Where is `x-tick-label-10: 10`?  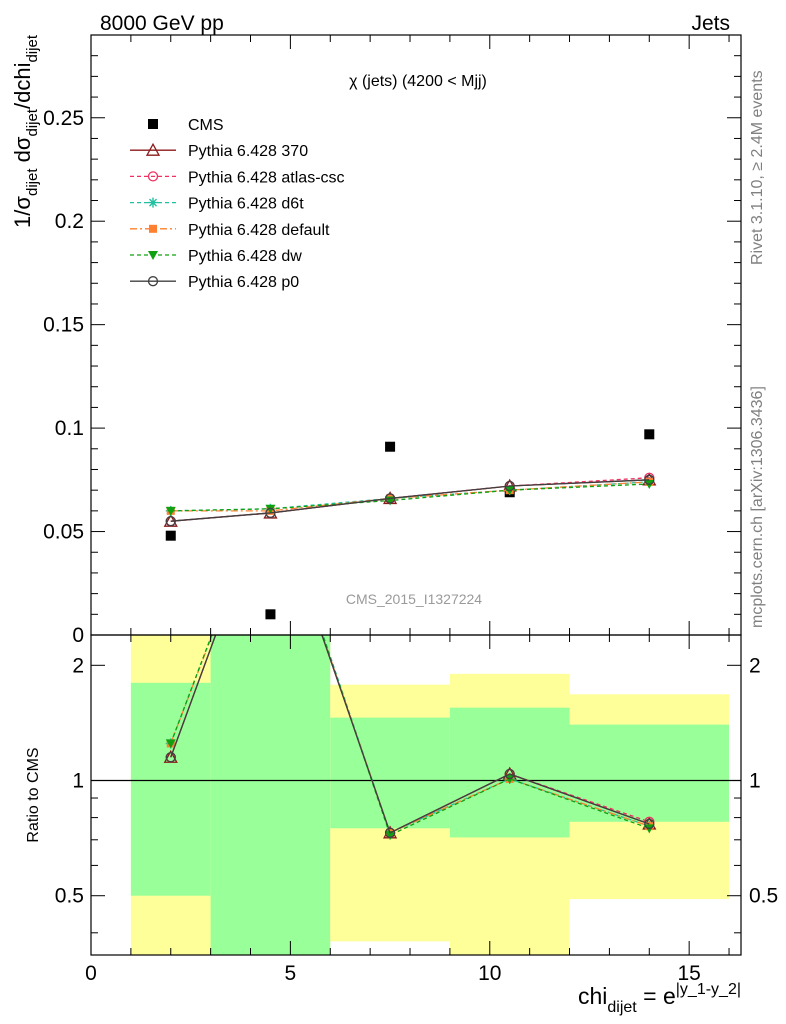
x-tick-label-10: 10 is located at coordinates (489, 973).